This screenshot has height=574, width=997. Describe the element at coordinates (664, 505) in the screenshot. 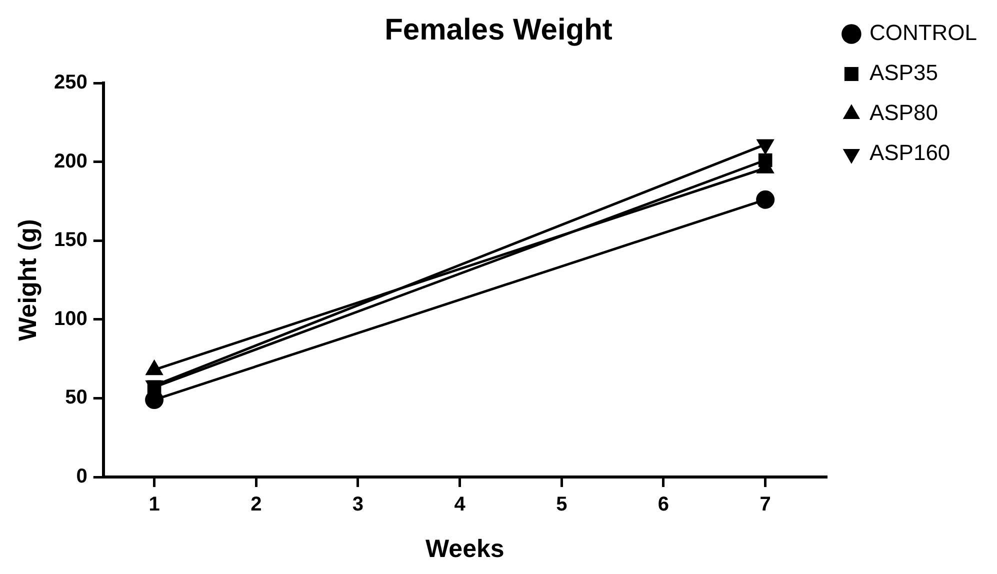

I see `x-tick-label: 6` at that location.